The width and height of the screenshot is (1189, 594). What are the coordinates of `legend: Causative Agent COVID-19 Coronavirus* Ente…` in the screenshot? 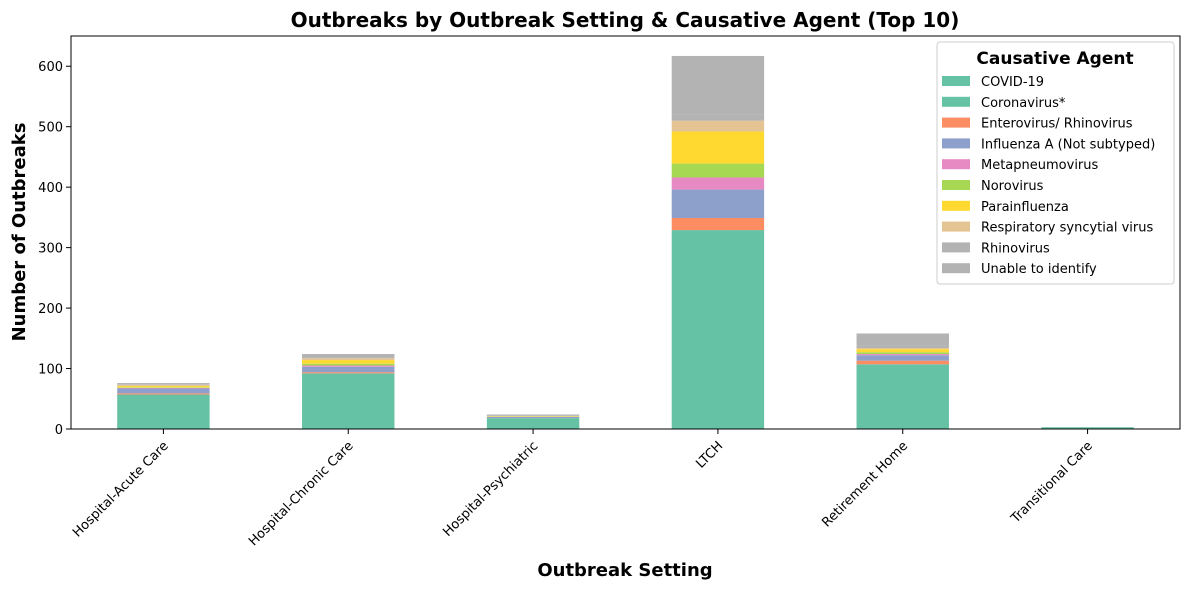 It's located at (1055, 163).